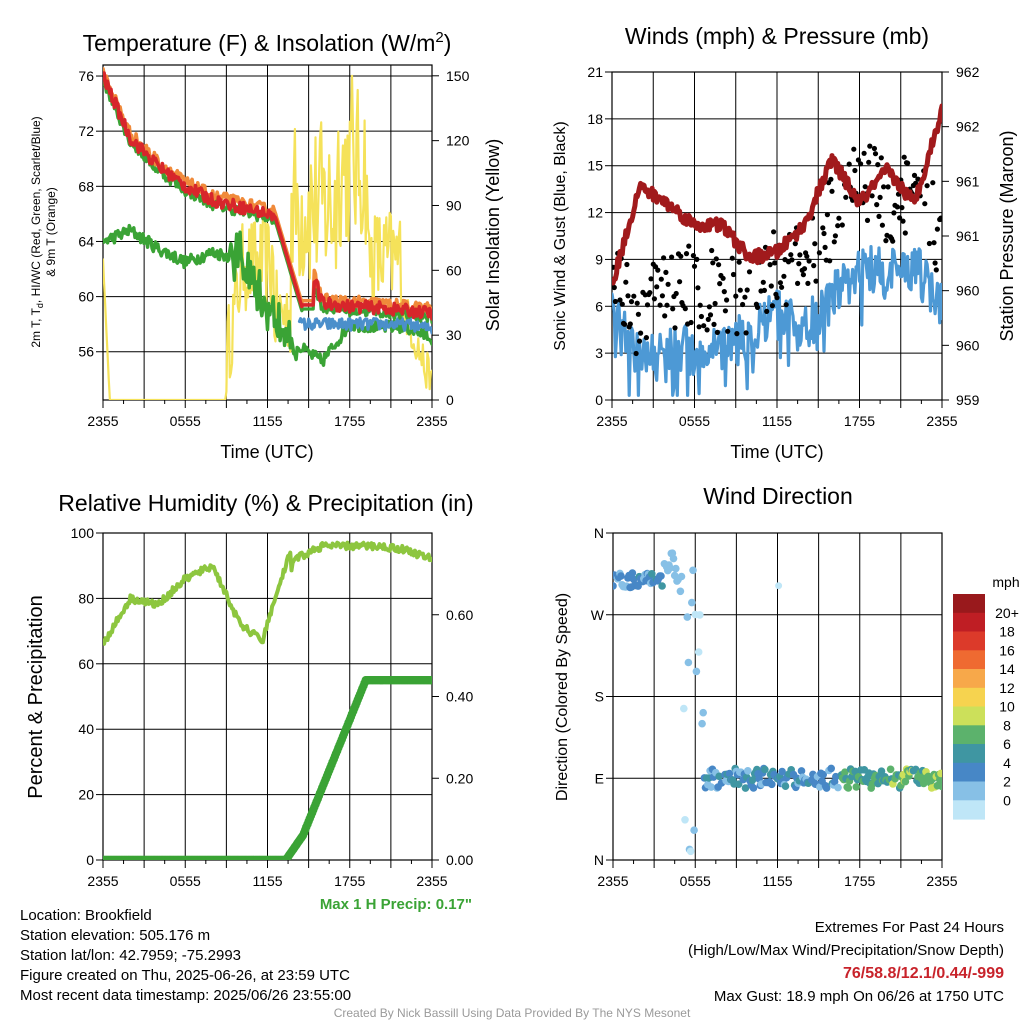  Describe the element at coordinates (560, 235) in the screenshot. I see `y-axis-label: Sonic Wind & Gust (Blue, Black)` at that location.